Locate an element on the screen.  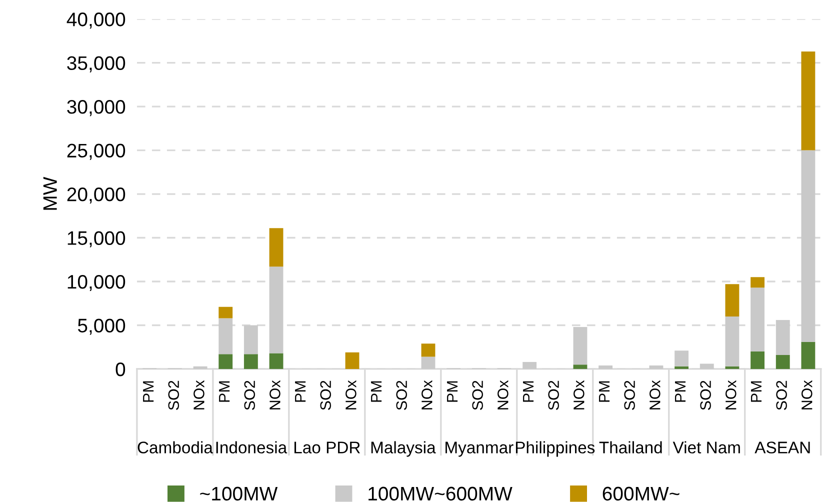
y-tick-label: 5,000 is located at coordinates (102, 326).